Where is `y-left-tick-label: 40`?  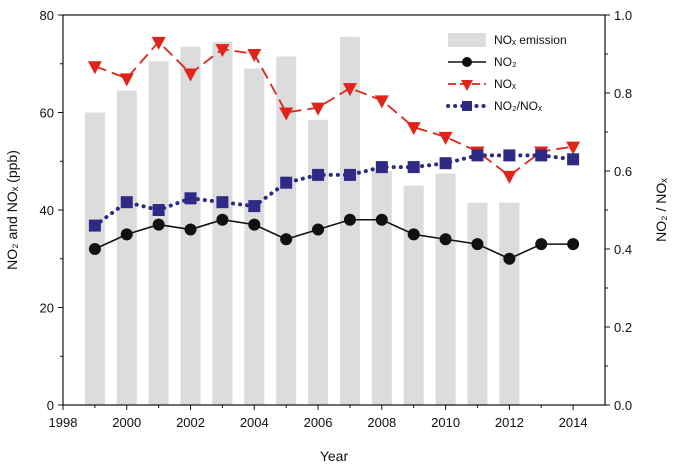 y-left-tick-label: 40 is located at coordinates (47, 210).